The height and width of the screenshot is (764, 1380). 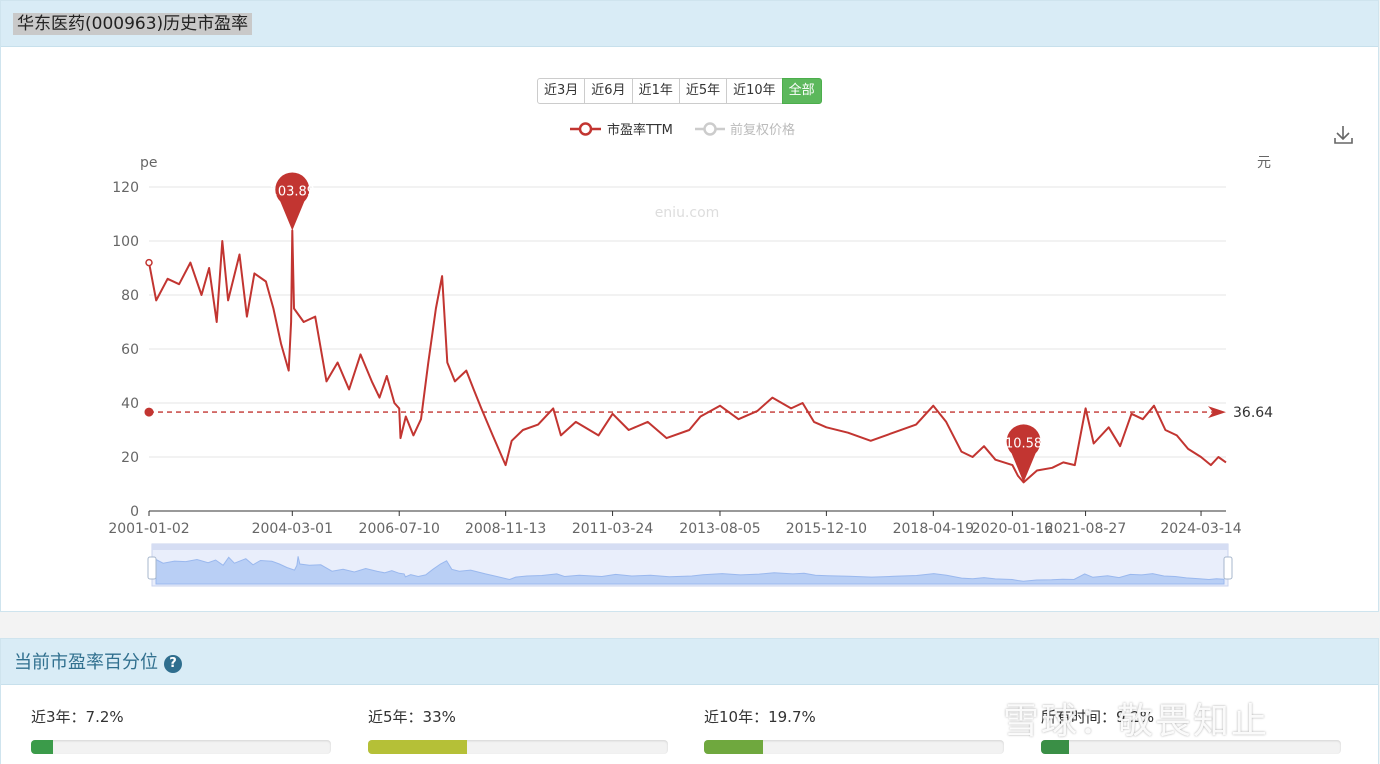 I want to click on x-tick-label: 2013-08-05, so click(x=719, y=529).